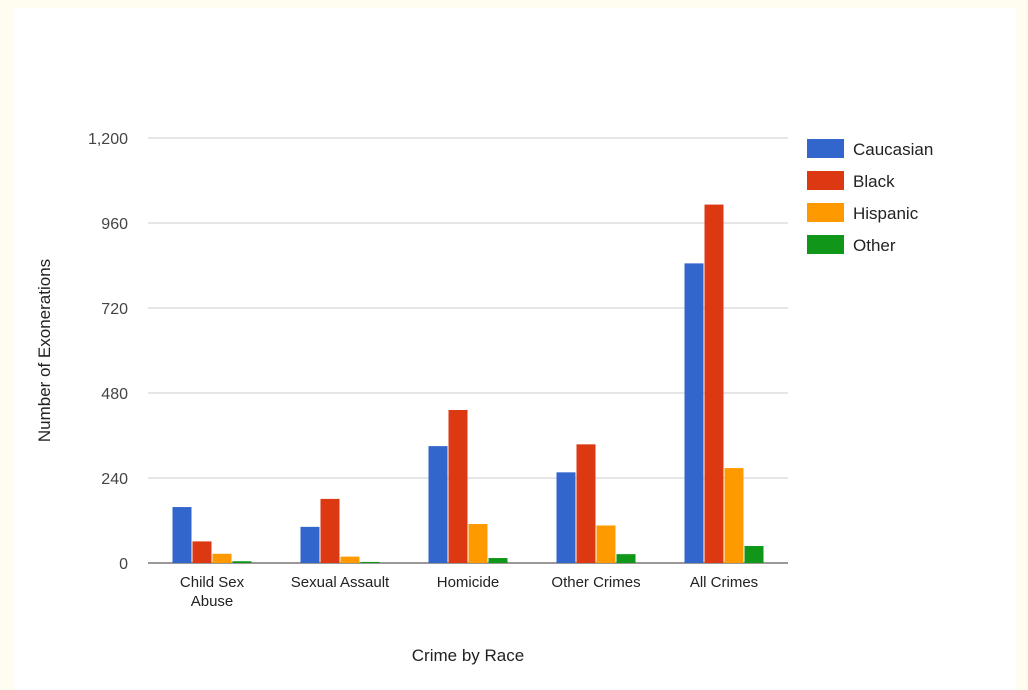 Image resolution: width=1028 pixels, height=690 pixels. I want to click on legend-label-caucasian: Caucasian, so click(893, 149).